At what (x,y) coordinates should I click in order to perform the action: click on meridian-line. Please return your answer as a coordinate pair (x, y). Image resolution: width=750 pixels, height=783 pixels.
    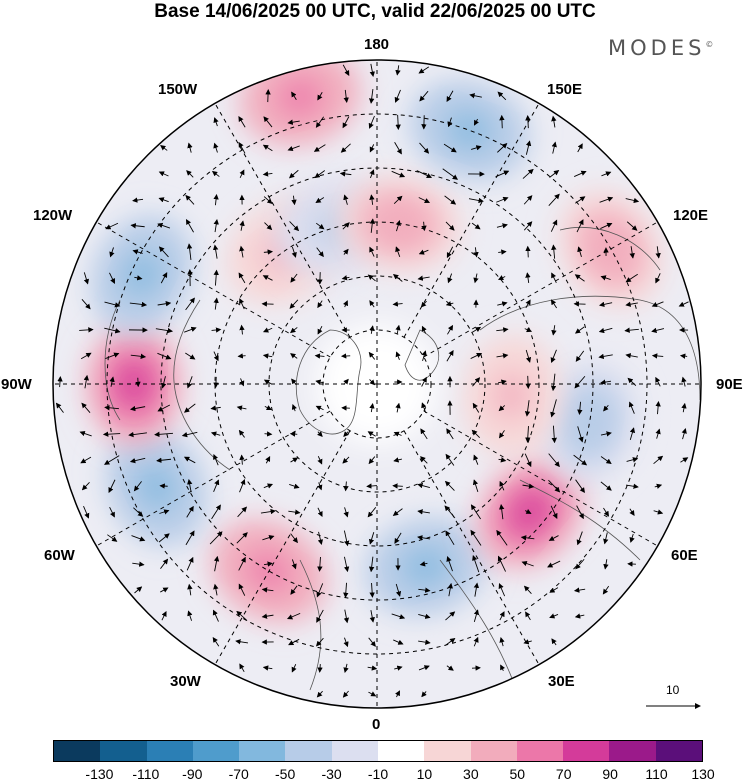
    Looking at the image, I should click on (213, 478).